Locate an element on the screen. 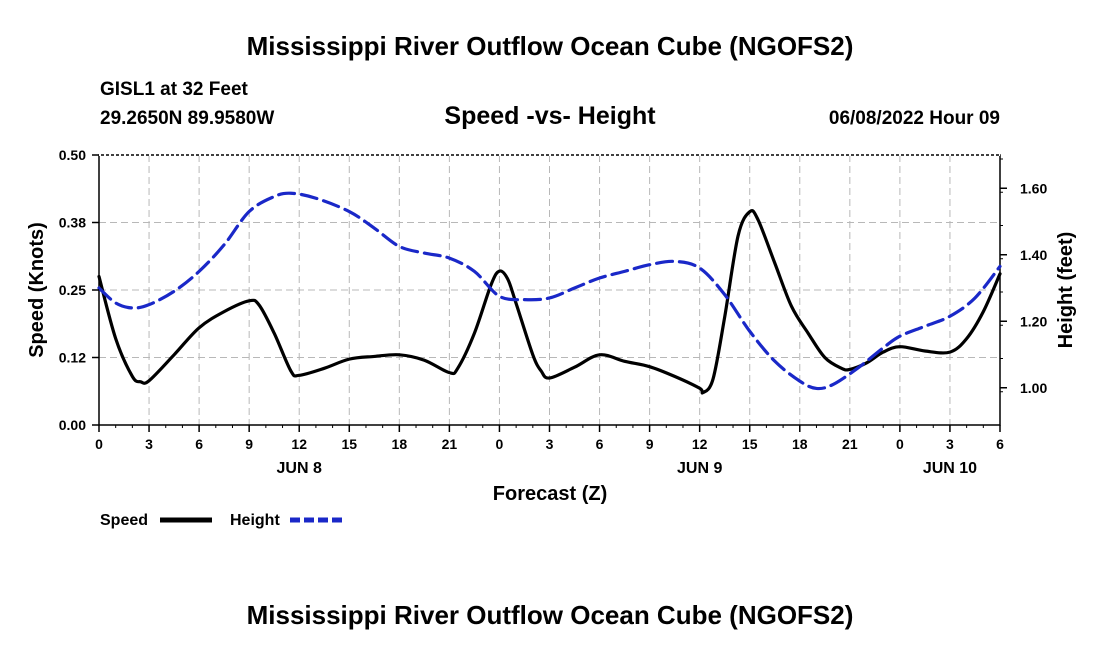  y-left-tick-label: 0.12 is located at coordinates (72, 358).